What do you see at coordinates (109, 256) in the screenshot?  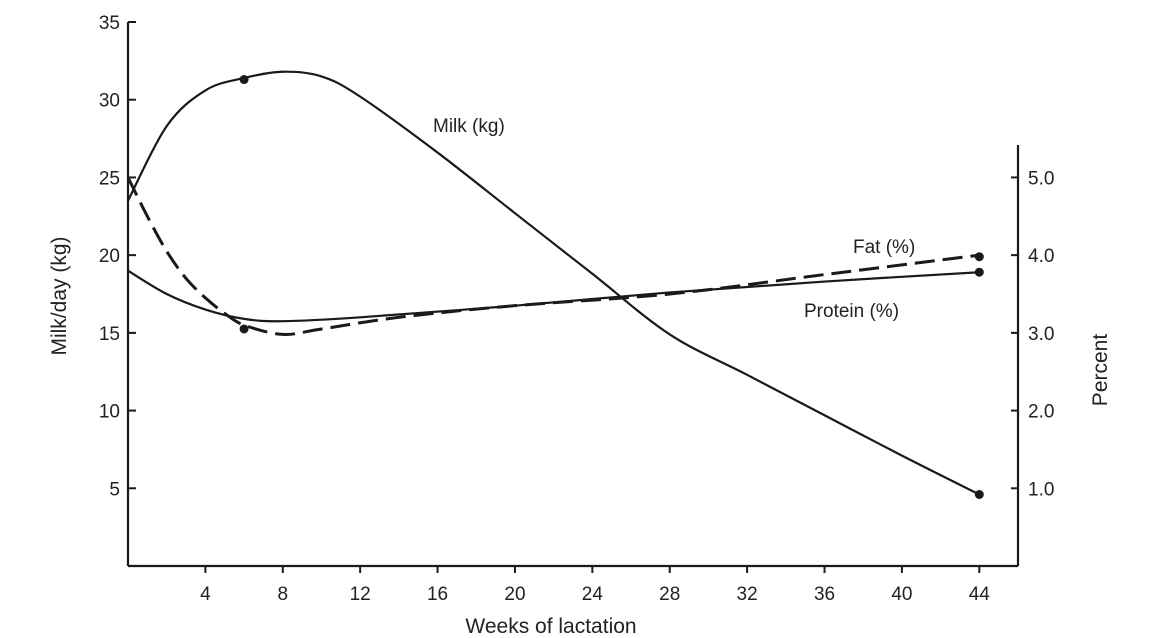 I see `left-y-tick-label: 20` at bounding box center [109, 256].